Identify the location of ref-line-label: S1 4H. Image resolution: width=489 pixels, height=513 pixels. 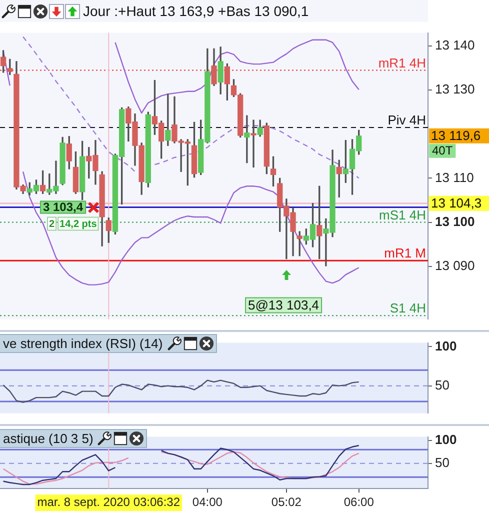
(408, 308).